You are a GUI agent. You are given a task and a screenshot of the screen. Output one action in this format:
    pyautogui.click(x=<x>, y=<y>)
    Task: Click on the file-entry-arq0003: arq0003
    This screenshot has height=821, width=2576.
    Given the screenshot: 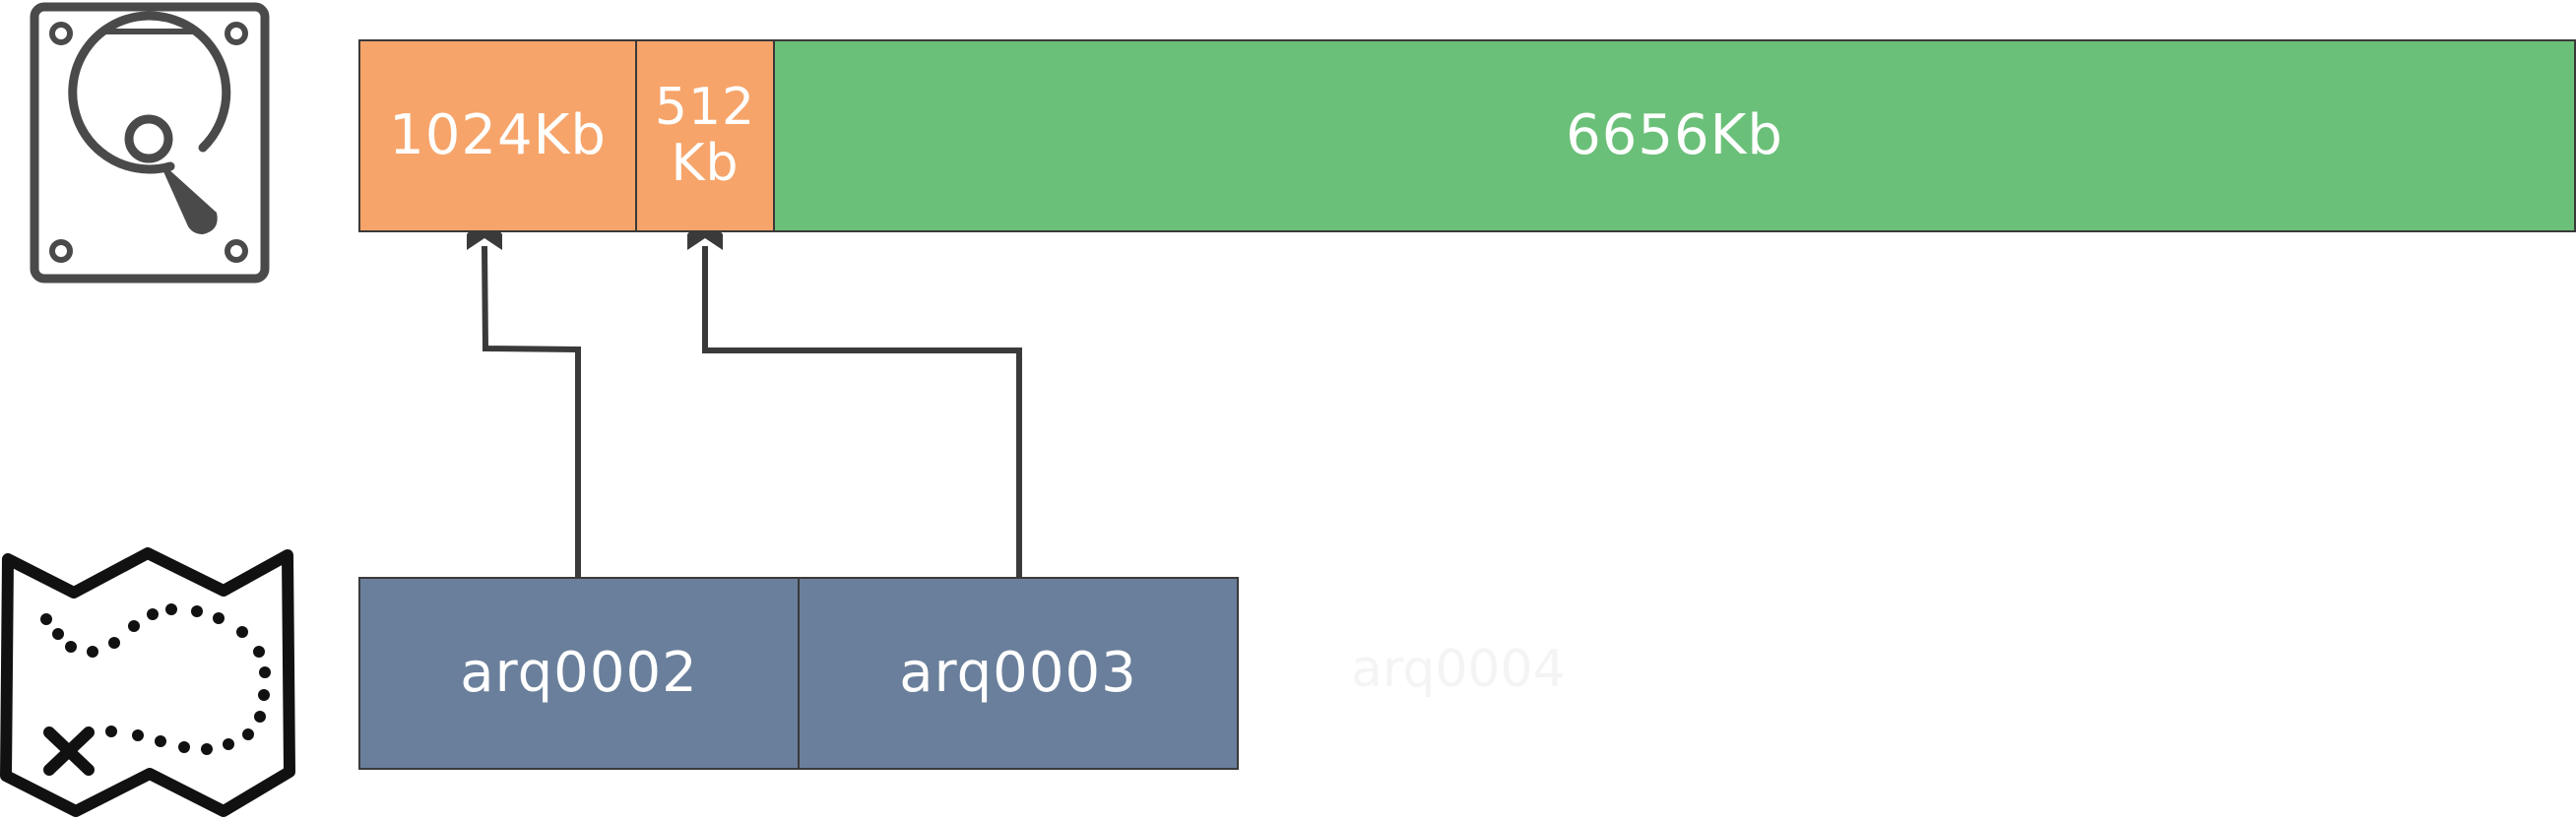 What is the action you would take?
    pyautogui.click(x=1018, y=673)
    